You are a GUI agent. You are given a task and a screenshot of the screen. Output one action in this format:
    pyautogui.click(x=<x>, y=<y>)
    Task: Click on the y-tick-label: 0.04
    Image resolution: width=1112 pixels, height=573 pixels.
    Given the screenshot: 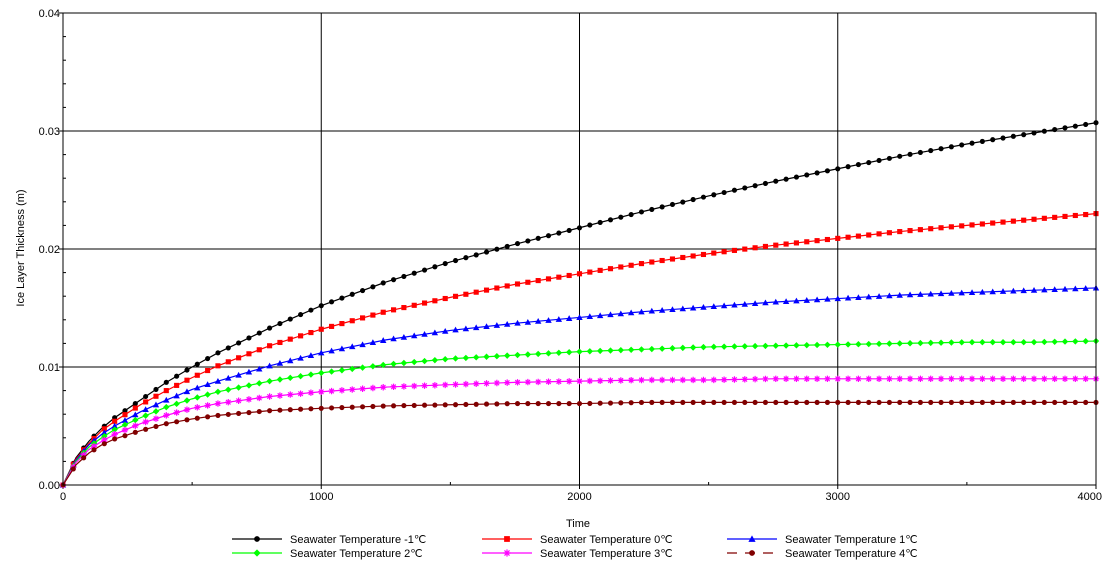 What is the action you would take?
    pyautogui.click(x=49, y=14)
    